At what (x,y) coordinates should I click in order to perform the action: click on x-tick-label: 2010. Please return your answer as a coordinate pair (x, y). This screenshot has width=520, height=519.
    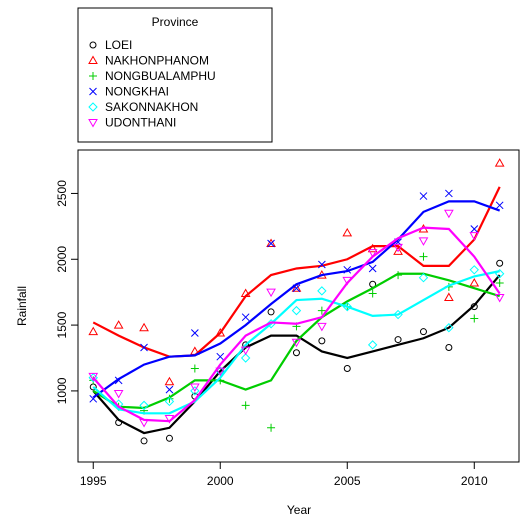
    Looking at the image, I should click on (474, 481).